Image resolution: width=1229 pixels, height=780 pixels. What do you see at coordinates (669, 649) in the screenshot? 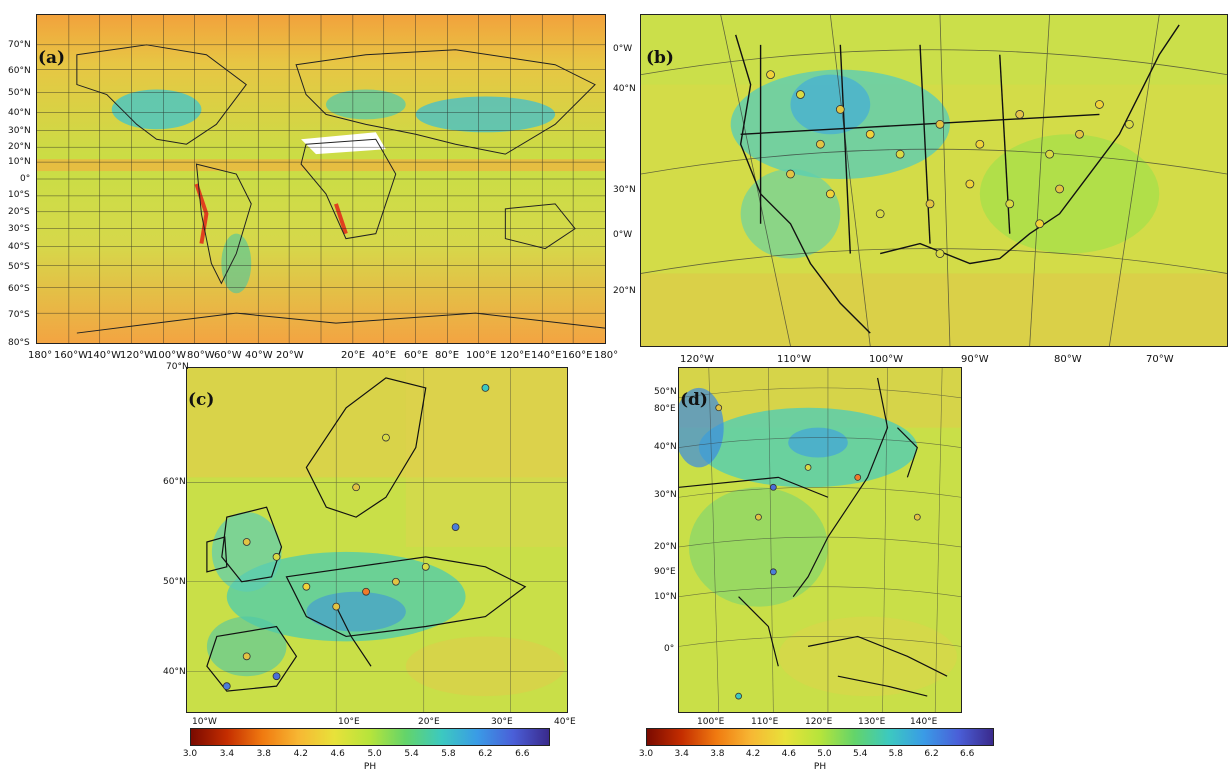
I see `coord-label: 0°` at bounding box center [669, 649].